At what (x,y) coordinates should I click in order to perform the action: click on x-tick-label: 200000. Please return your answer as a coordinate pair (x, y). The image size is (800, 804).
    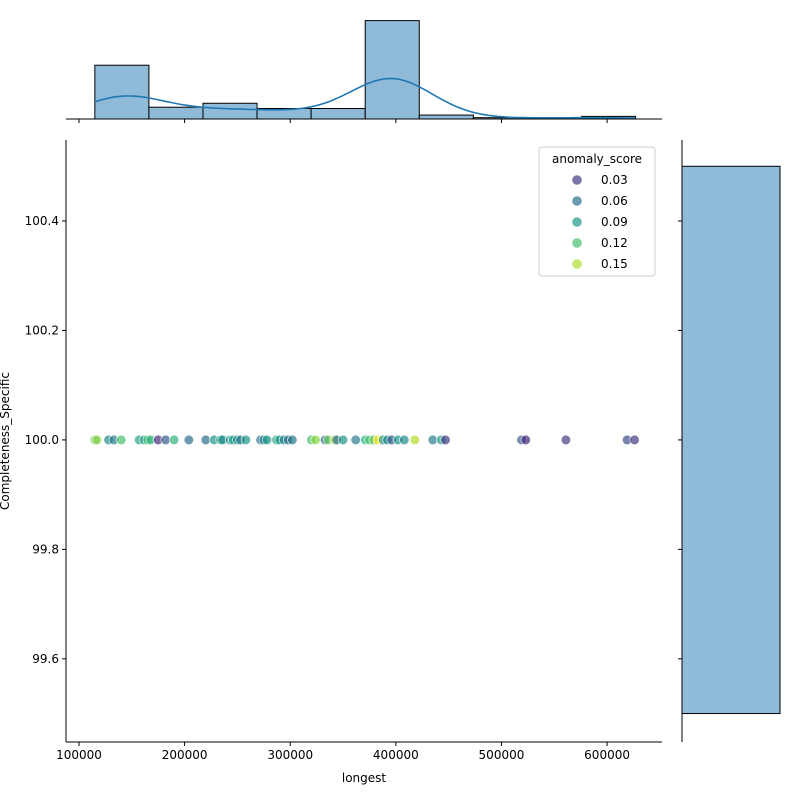
    Looking at the image, I should click on (185, 755).